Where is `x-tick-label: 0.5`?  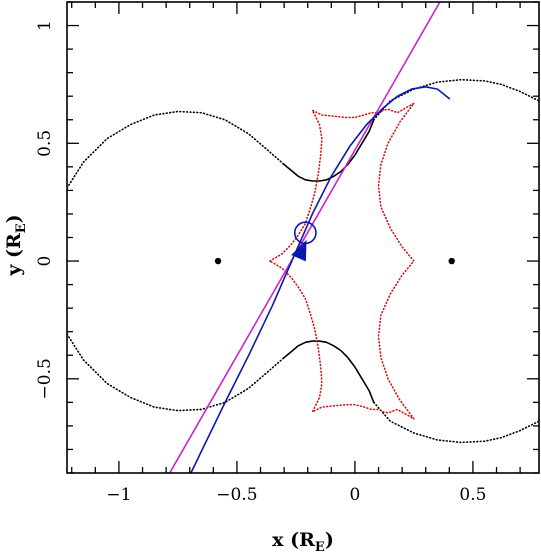
x-tick-label: 0.5 is located at coordinates (472, 495).